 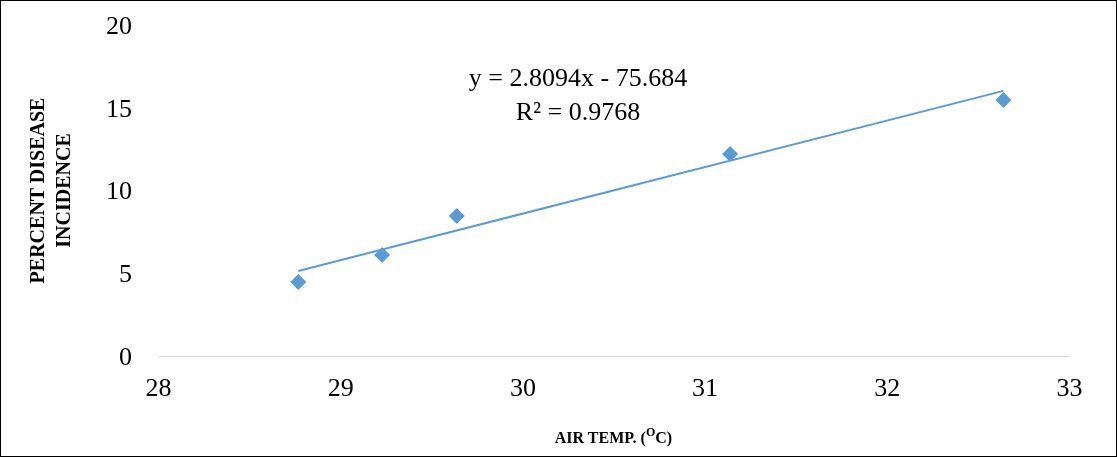 What do you see at coordinates (578, 111) in the screenshot?
I see `annotation: R² = 0.9768` at bounding box center [578, 111].